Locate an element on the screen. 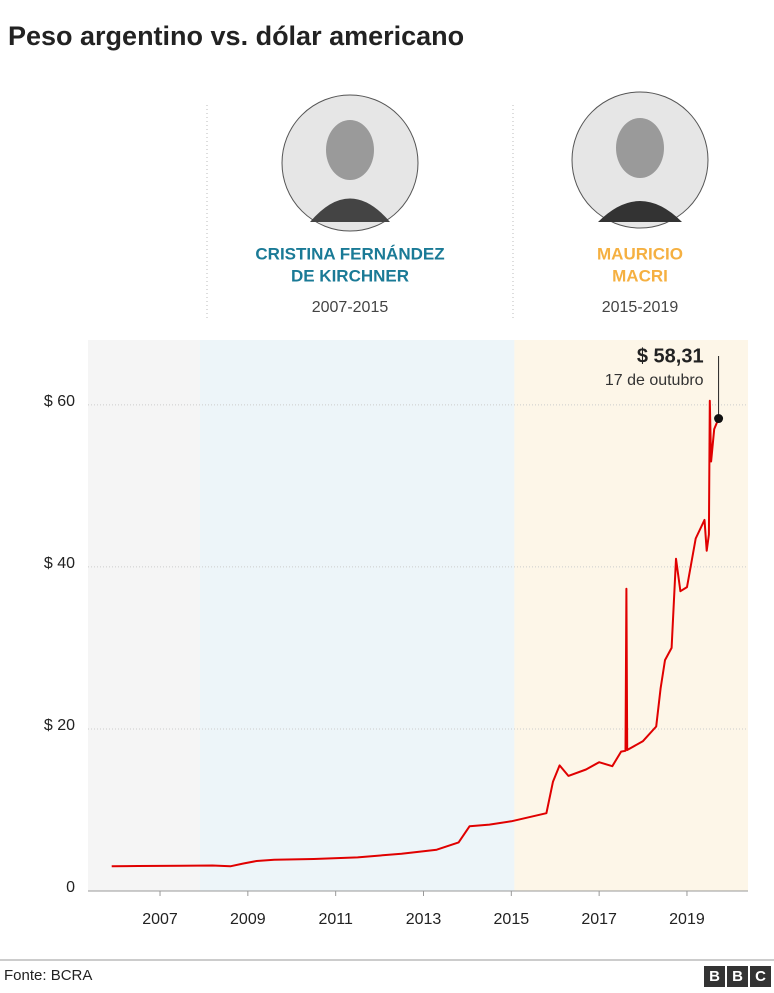  period-name: CRISTINA FERNÁNDEZ is located at coordinates (349, 253).